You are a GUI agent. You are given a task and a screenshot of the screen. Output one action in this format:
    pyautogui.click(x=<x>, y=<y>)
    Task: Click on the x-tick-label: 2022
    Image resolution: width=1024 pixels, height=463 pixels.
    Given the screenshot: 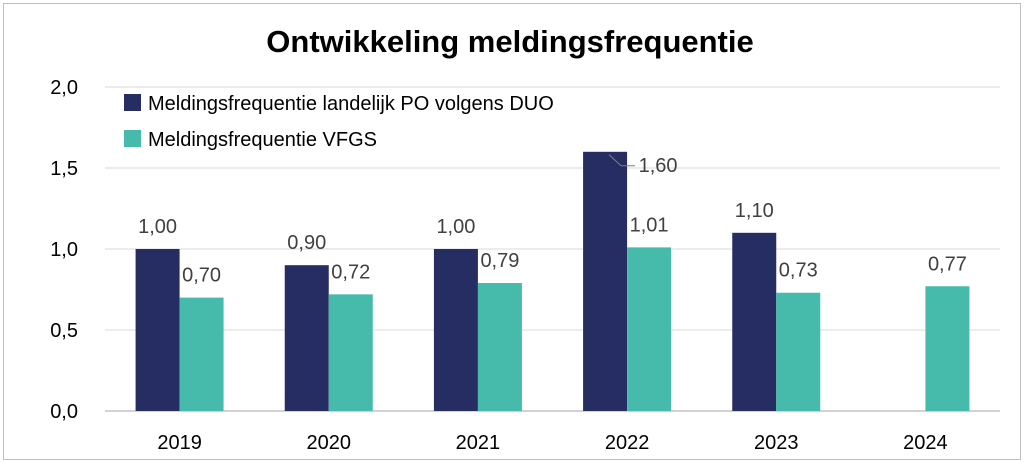 What is the action you would take?
    pyautogui.click(x=627, y=443)
    